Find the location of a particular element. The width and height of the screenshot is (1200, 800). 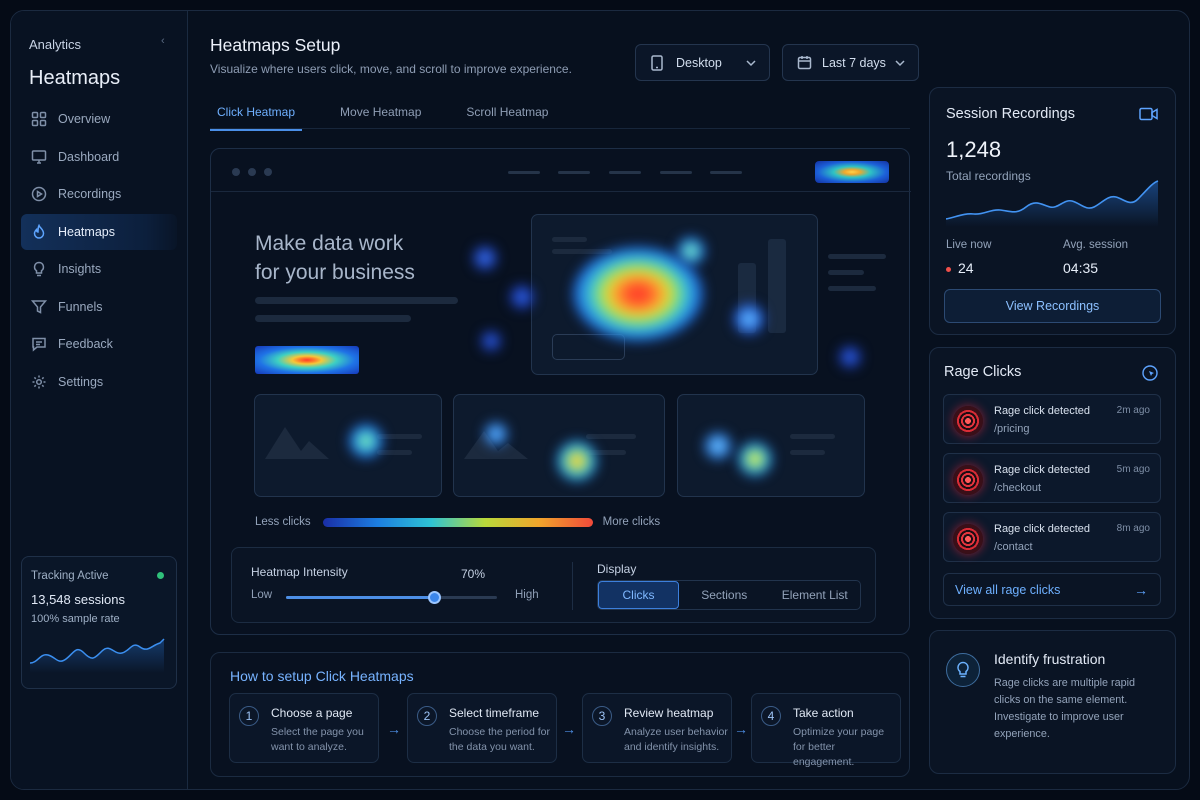

step-description: Choose the period for the data you want. is located at coordinates (499, 739).